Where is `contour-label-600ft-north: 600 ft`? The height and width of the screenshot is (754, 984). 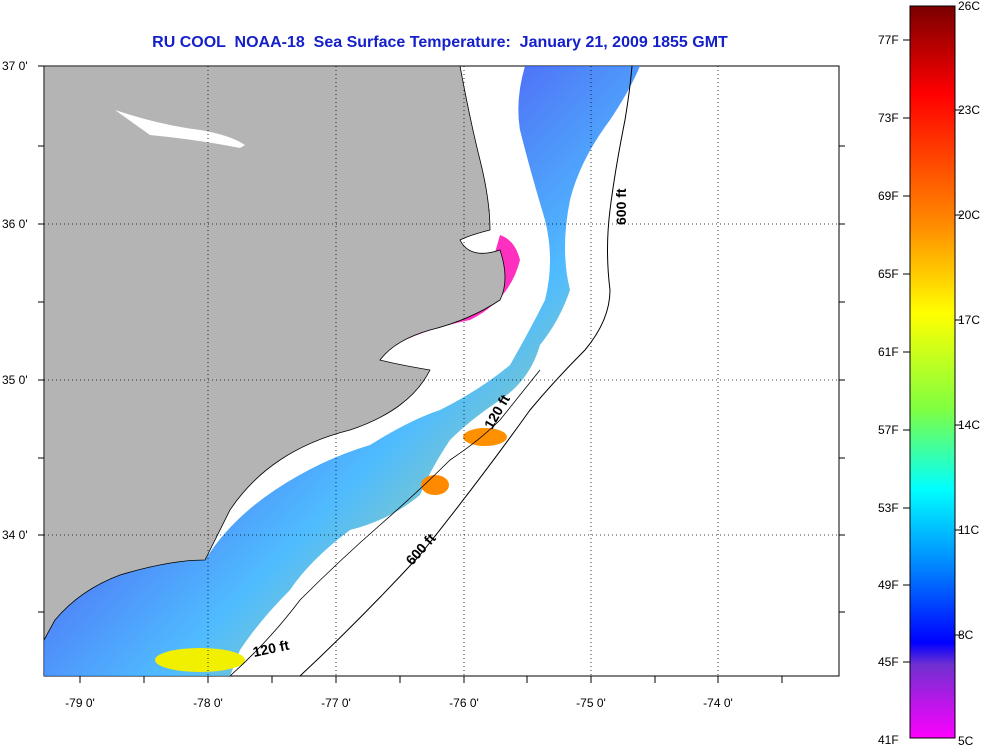 contour-label-600ft-north: 600 ft is located at coordinates (621, 206).